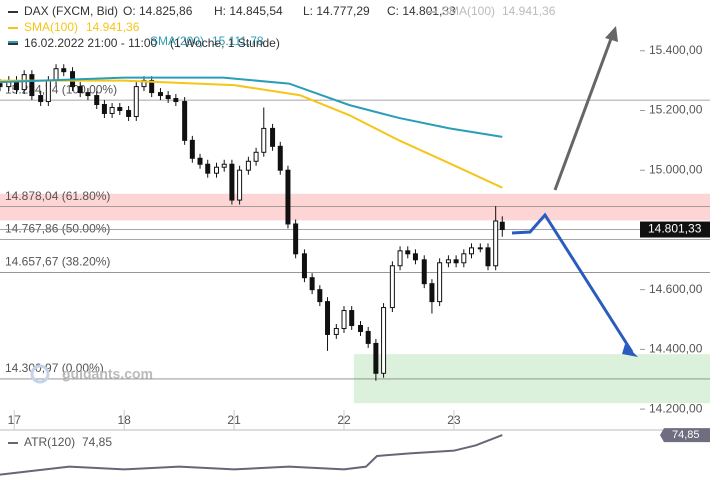 This screenshot has width=710, height=490. Describe the element at coordinates (107, 374) in the screenshot. I see `watermark: guidants.com` at that location.